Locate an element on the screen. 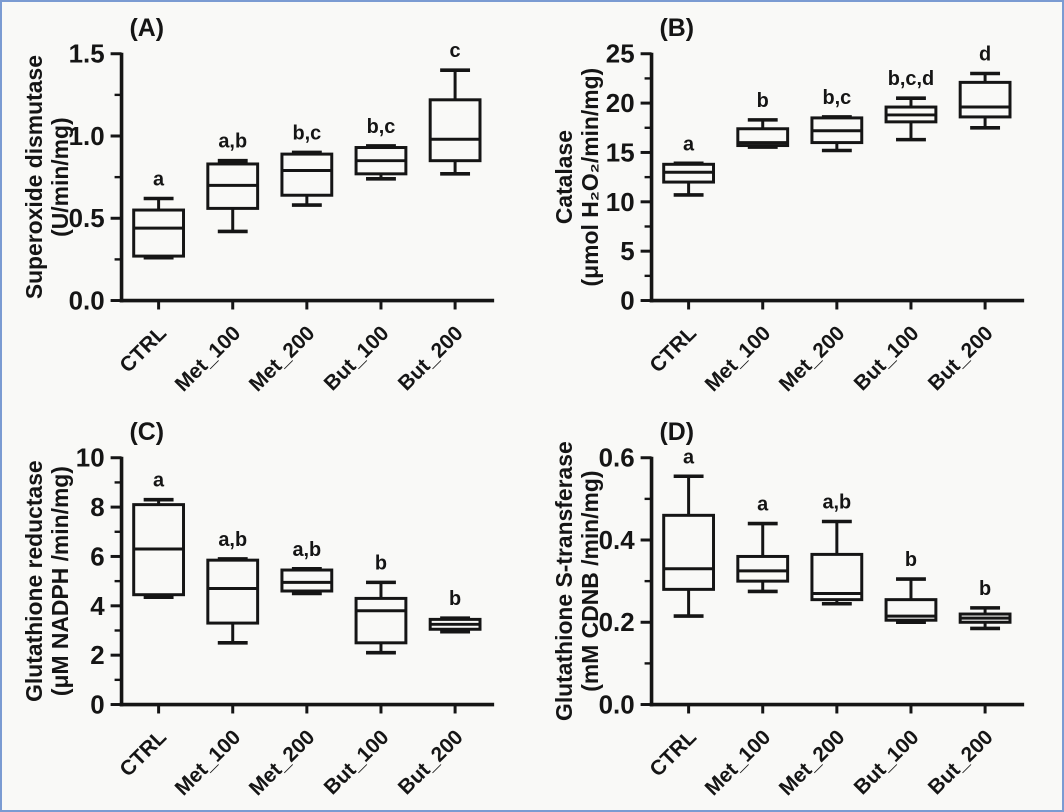 This screenshot has height=812, width=1064. y-tick-label: 2 is located at coordinates (97, 656).